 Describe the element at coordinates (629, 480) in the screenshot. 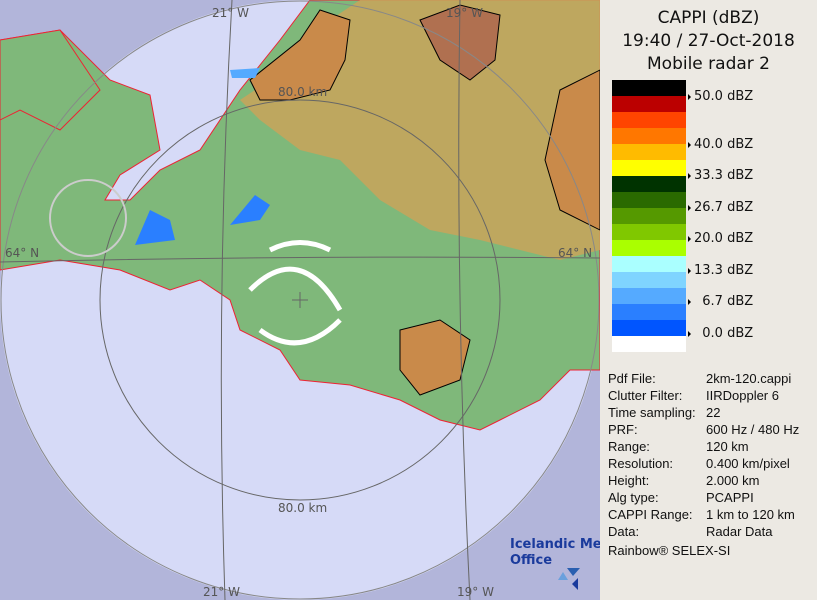

I see `metadata-key: Height:` at that location.